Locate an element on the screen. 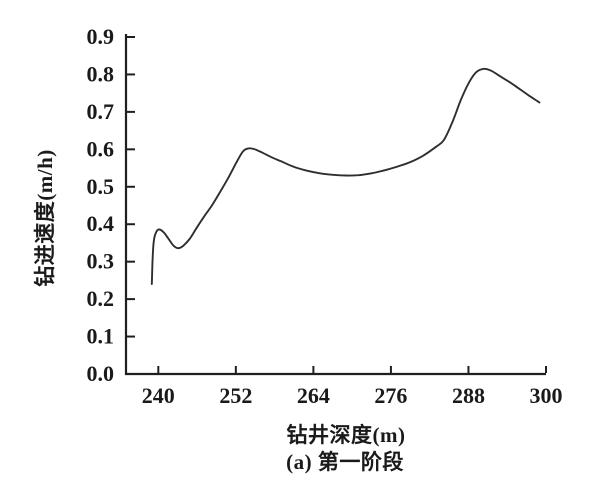  x-tick-label: 300 is located at coordinates (546, 395).